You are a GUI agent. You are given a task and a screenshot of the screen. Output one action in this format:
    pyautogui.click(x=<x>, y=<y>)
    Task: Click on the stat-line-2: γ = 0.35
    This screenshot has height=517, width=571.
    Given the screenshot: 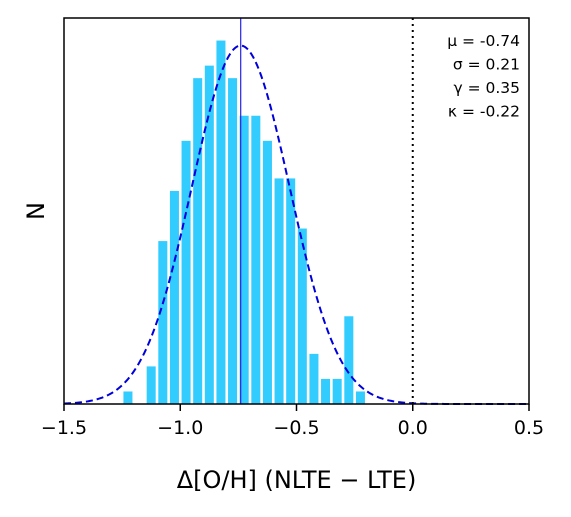 What is the action you would take?
    pyautogui.click(x=486, y=88)
    